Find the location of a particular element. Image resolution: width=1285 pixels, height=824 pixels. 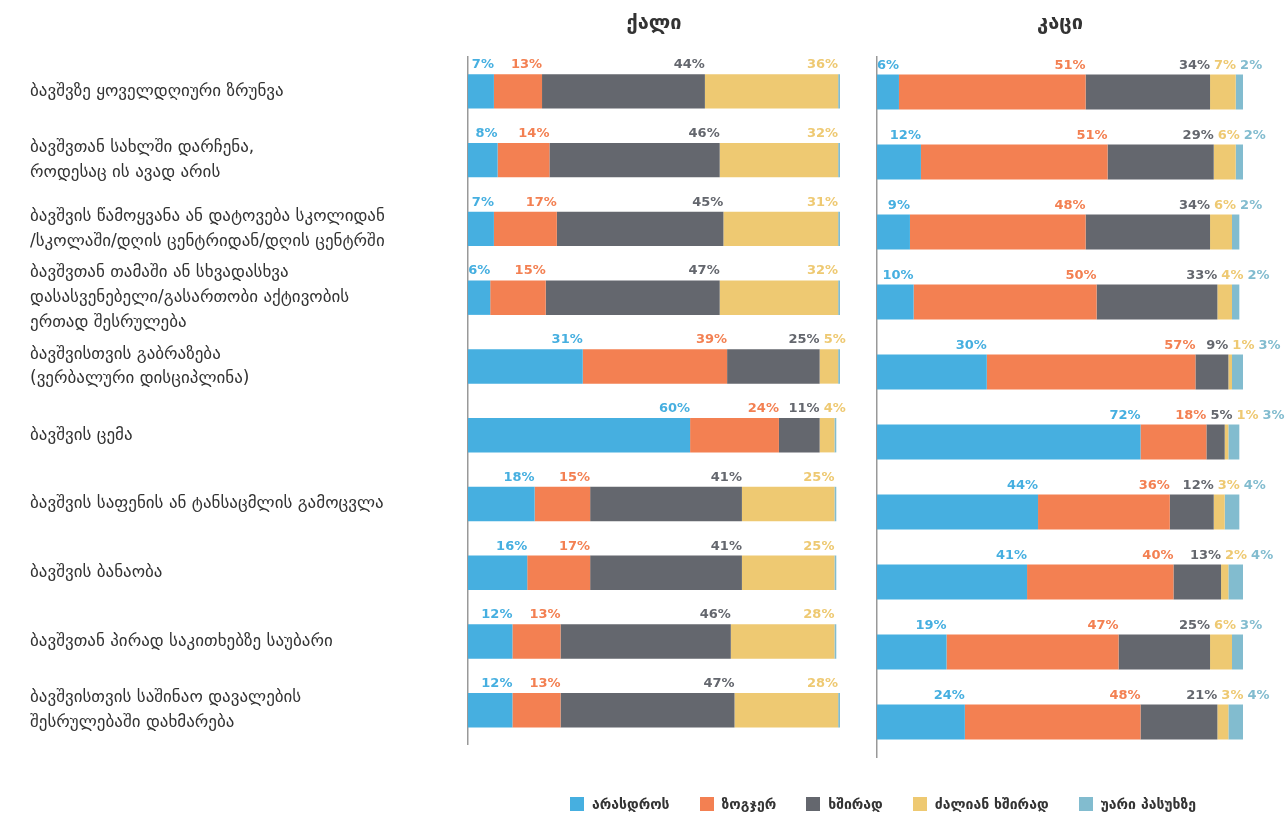

data-label: 50% is located at coordinates (1081, 274).